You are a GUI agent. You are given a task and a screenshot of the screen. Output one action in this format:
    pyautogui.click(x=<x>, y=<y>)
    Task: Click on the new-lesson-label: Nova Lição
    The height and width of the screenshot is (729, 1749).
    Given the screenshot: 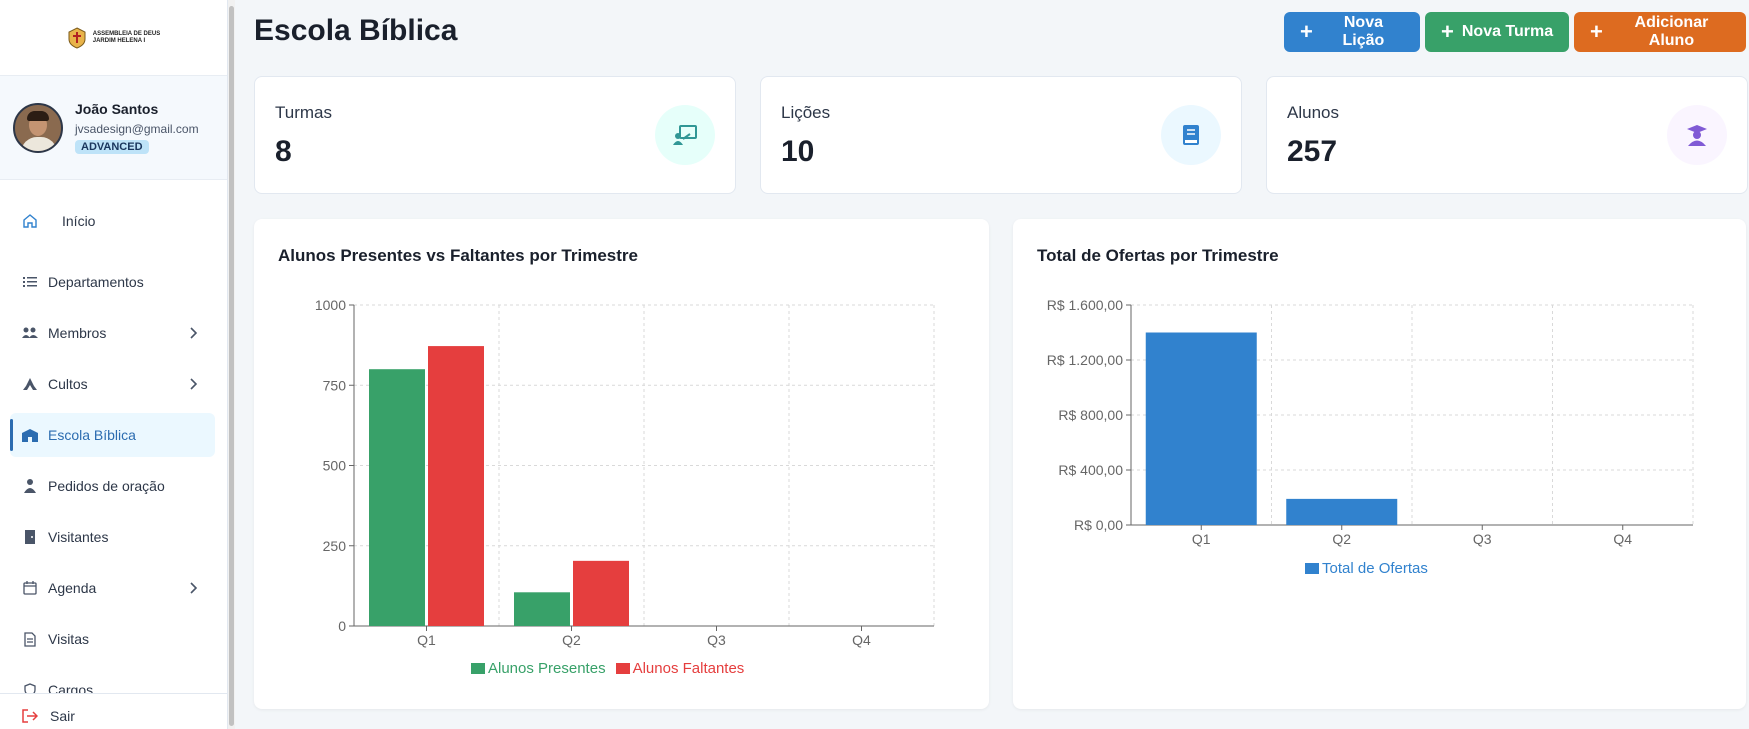 What is the action you would take?
    pyautogui.click(x=1363, y=31)
    